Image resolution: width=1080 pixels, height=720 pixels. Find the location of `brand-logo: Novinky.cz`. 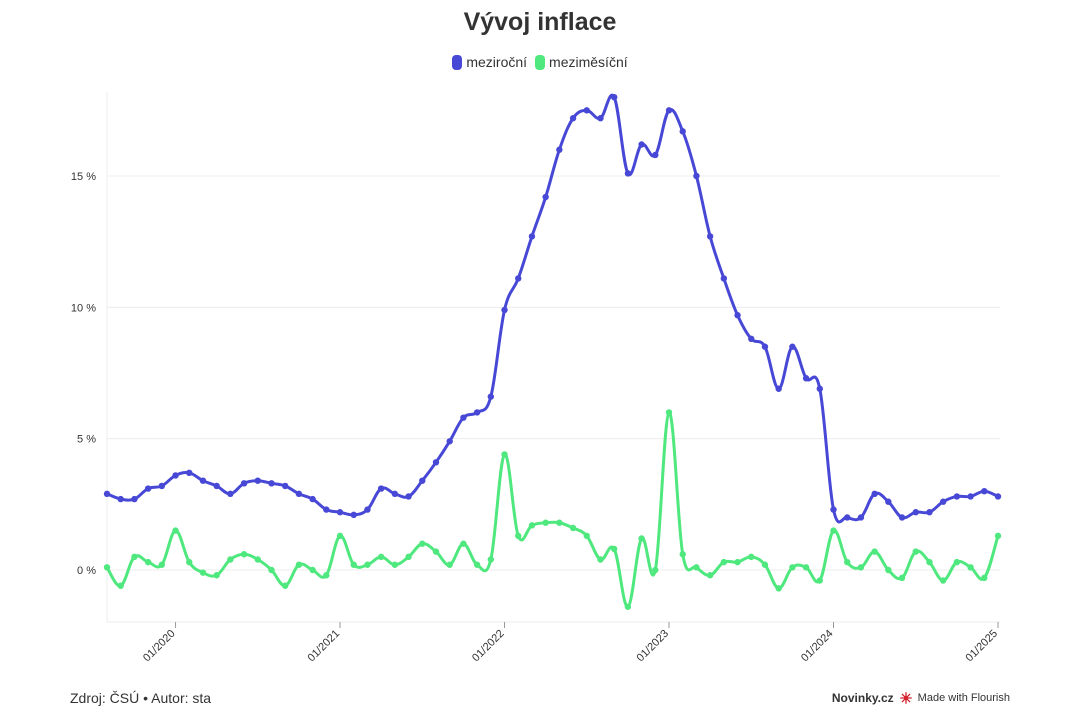

brand-logo: Novinky.cz is located at coordinates (862, 698).